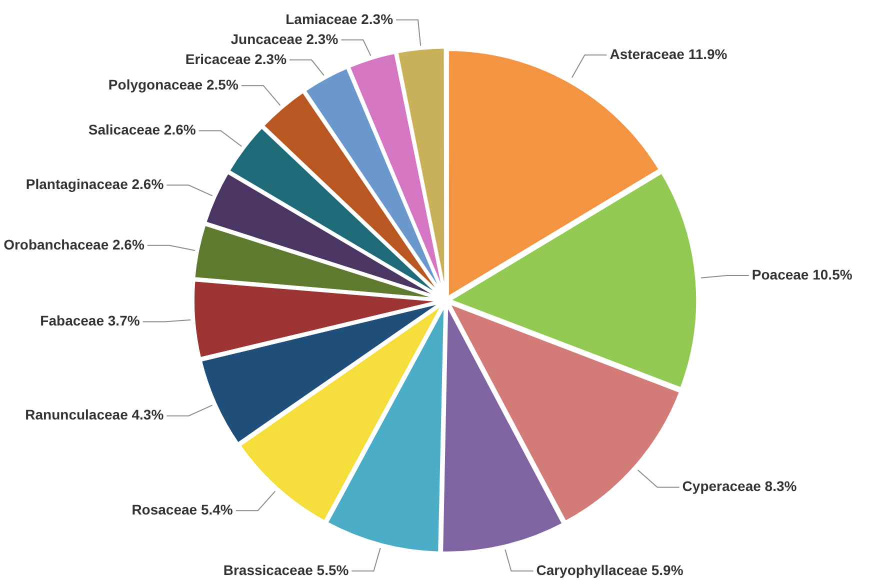  Describe the element at coordinates (183, 509) in the screenshot. I see `slice-label: Rosaceae 5.4%` at that location.